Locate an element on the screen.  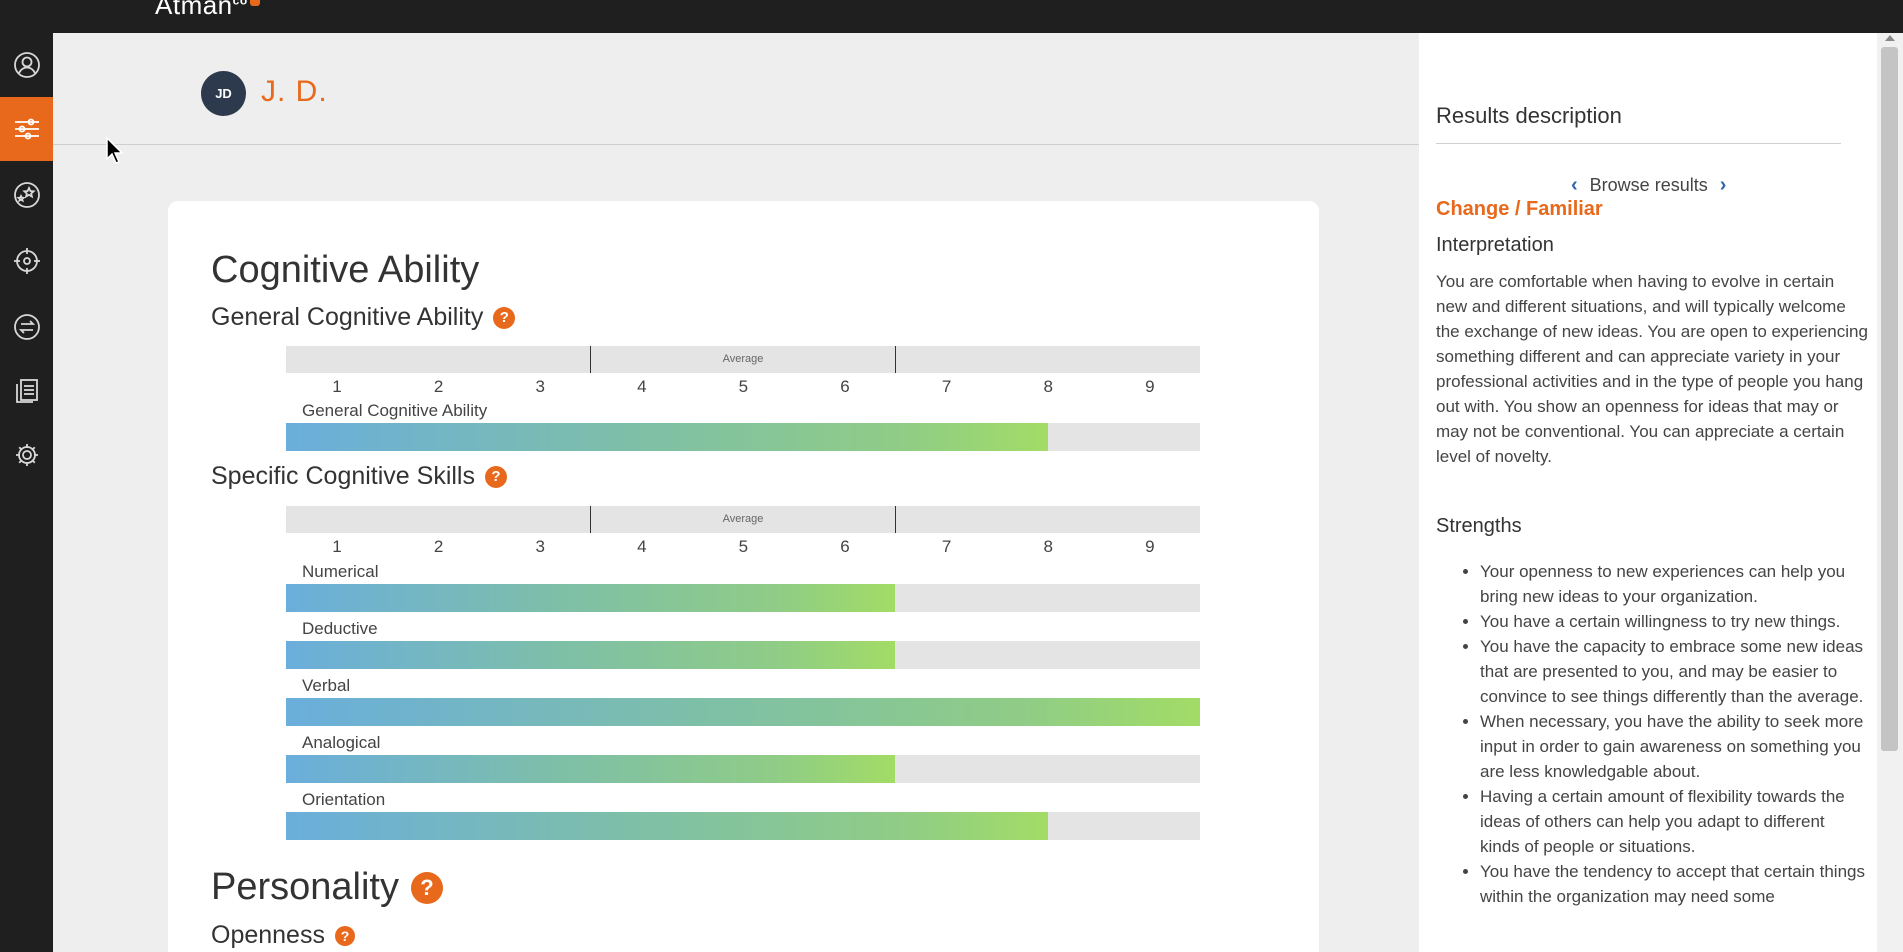
openness-title-text: Openness is located at coordinates (268, 935).